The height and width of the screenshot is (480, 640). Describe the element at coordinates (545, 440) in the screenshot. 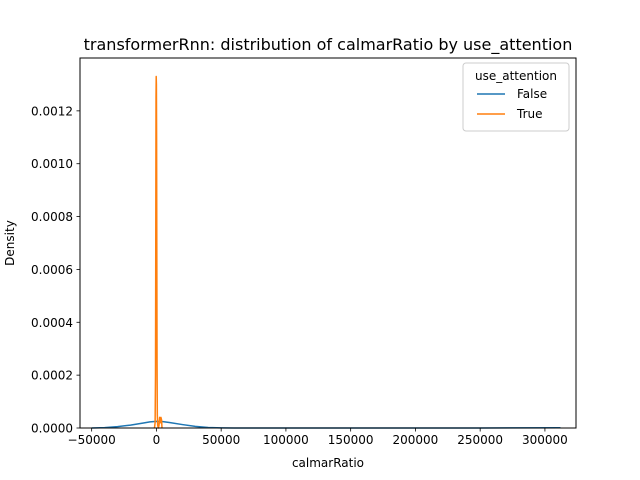

I see `x-tick-label: 300000` at that location.